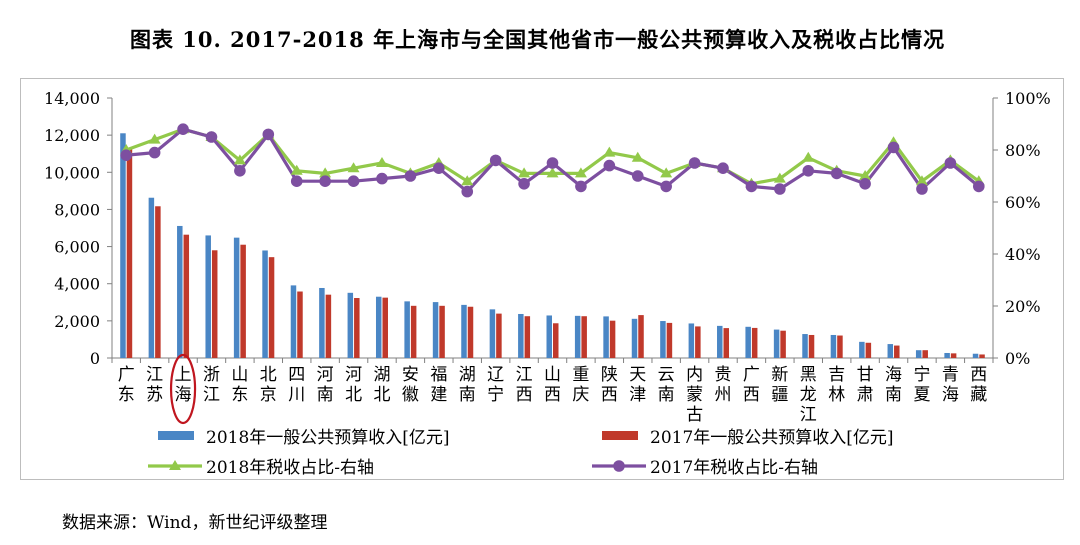 This screenshot has height=545, width=1080. What do you see at coordinates (808, 395) in the screenshot?
I see `x-category-label: 黑龙江` at bounding box center [808, 395].